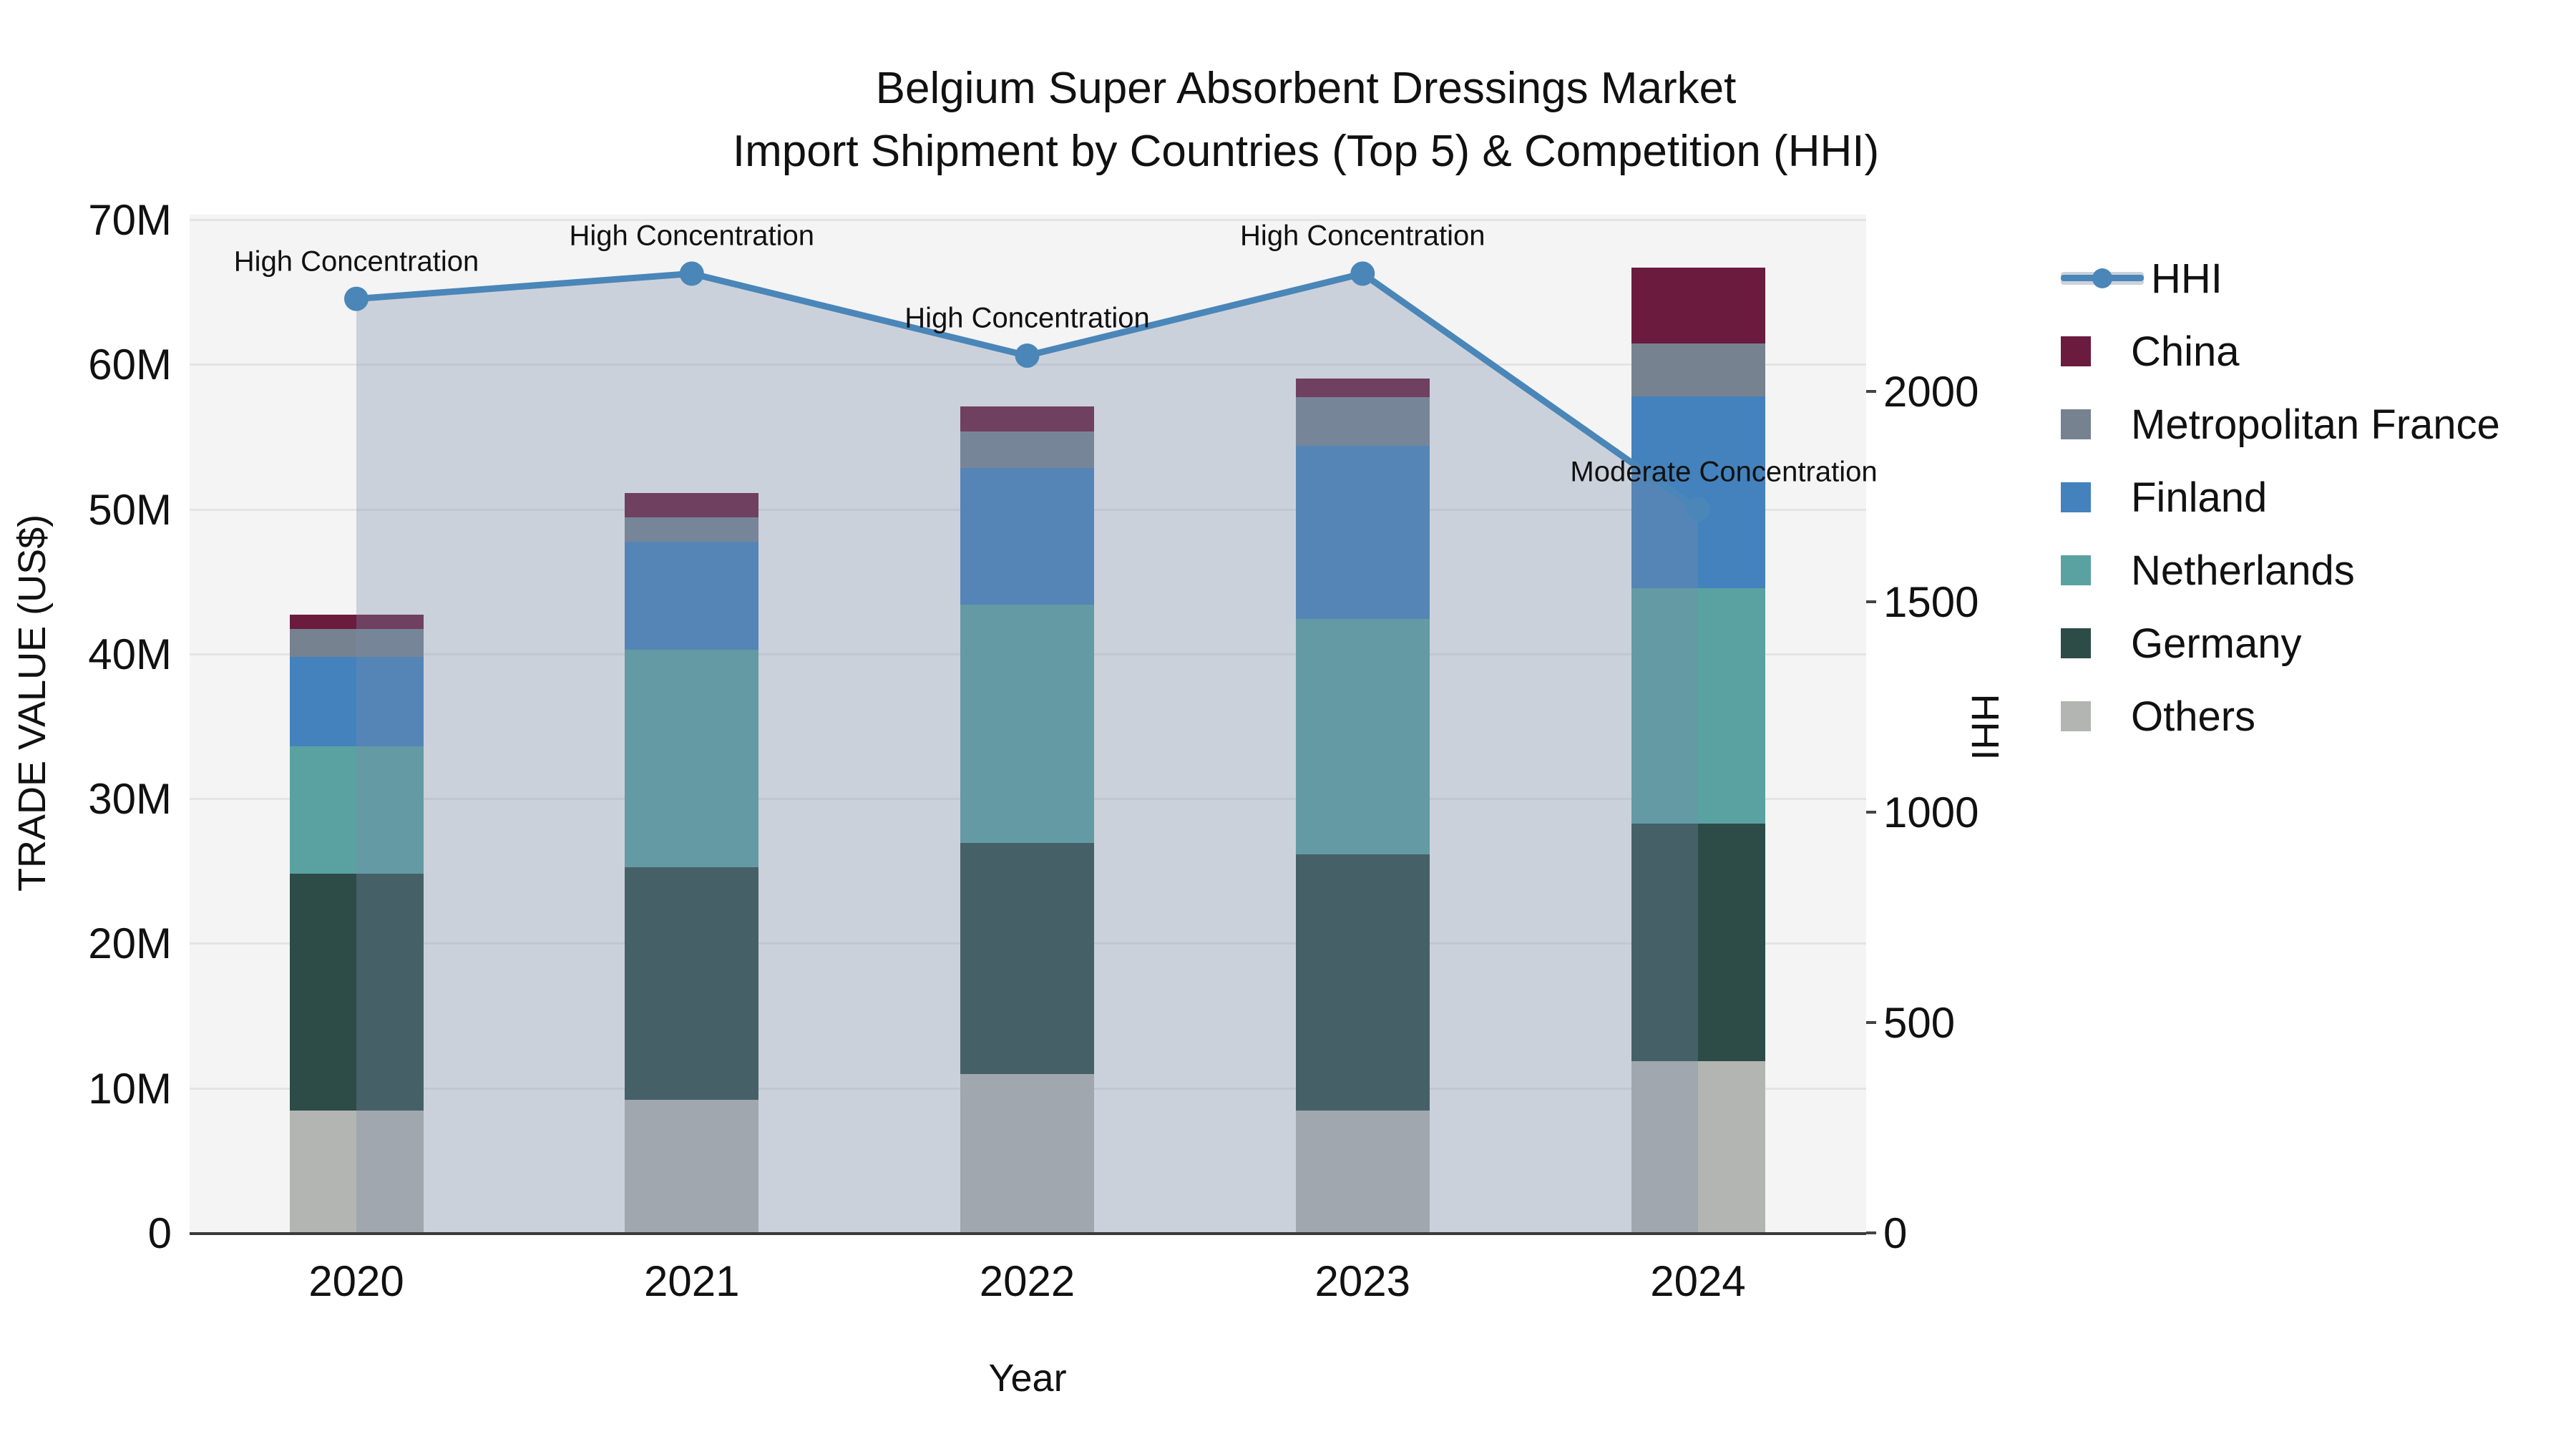 The width and height of the screenshot is (2576, 1449). Describe the element at coordinates (1028, 1233) in the screenshot. I see `x-axis-line` at that location.